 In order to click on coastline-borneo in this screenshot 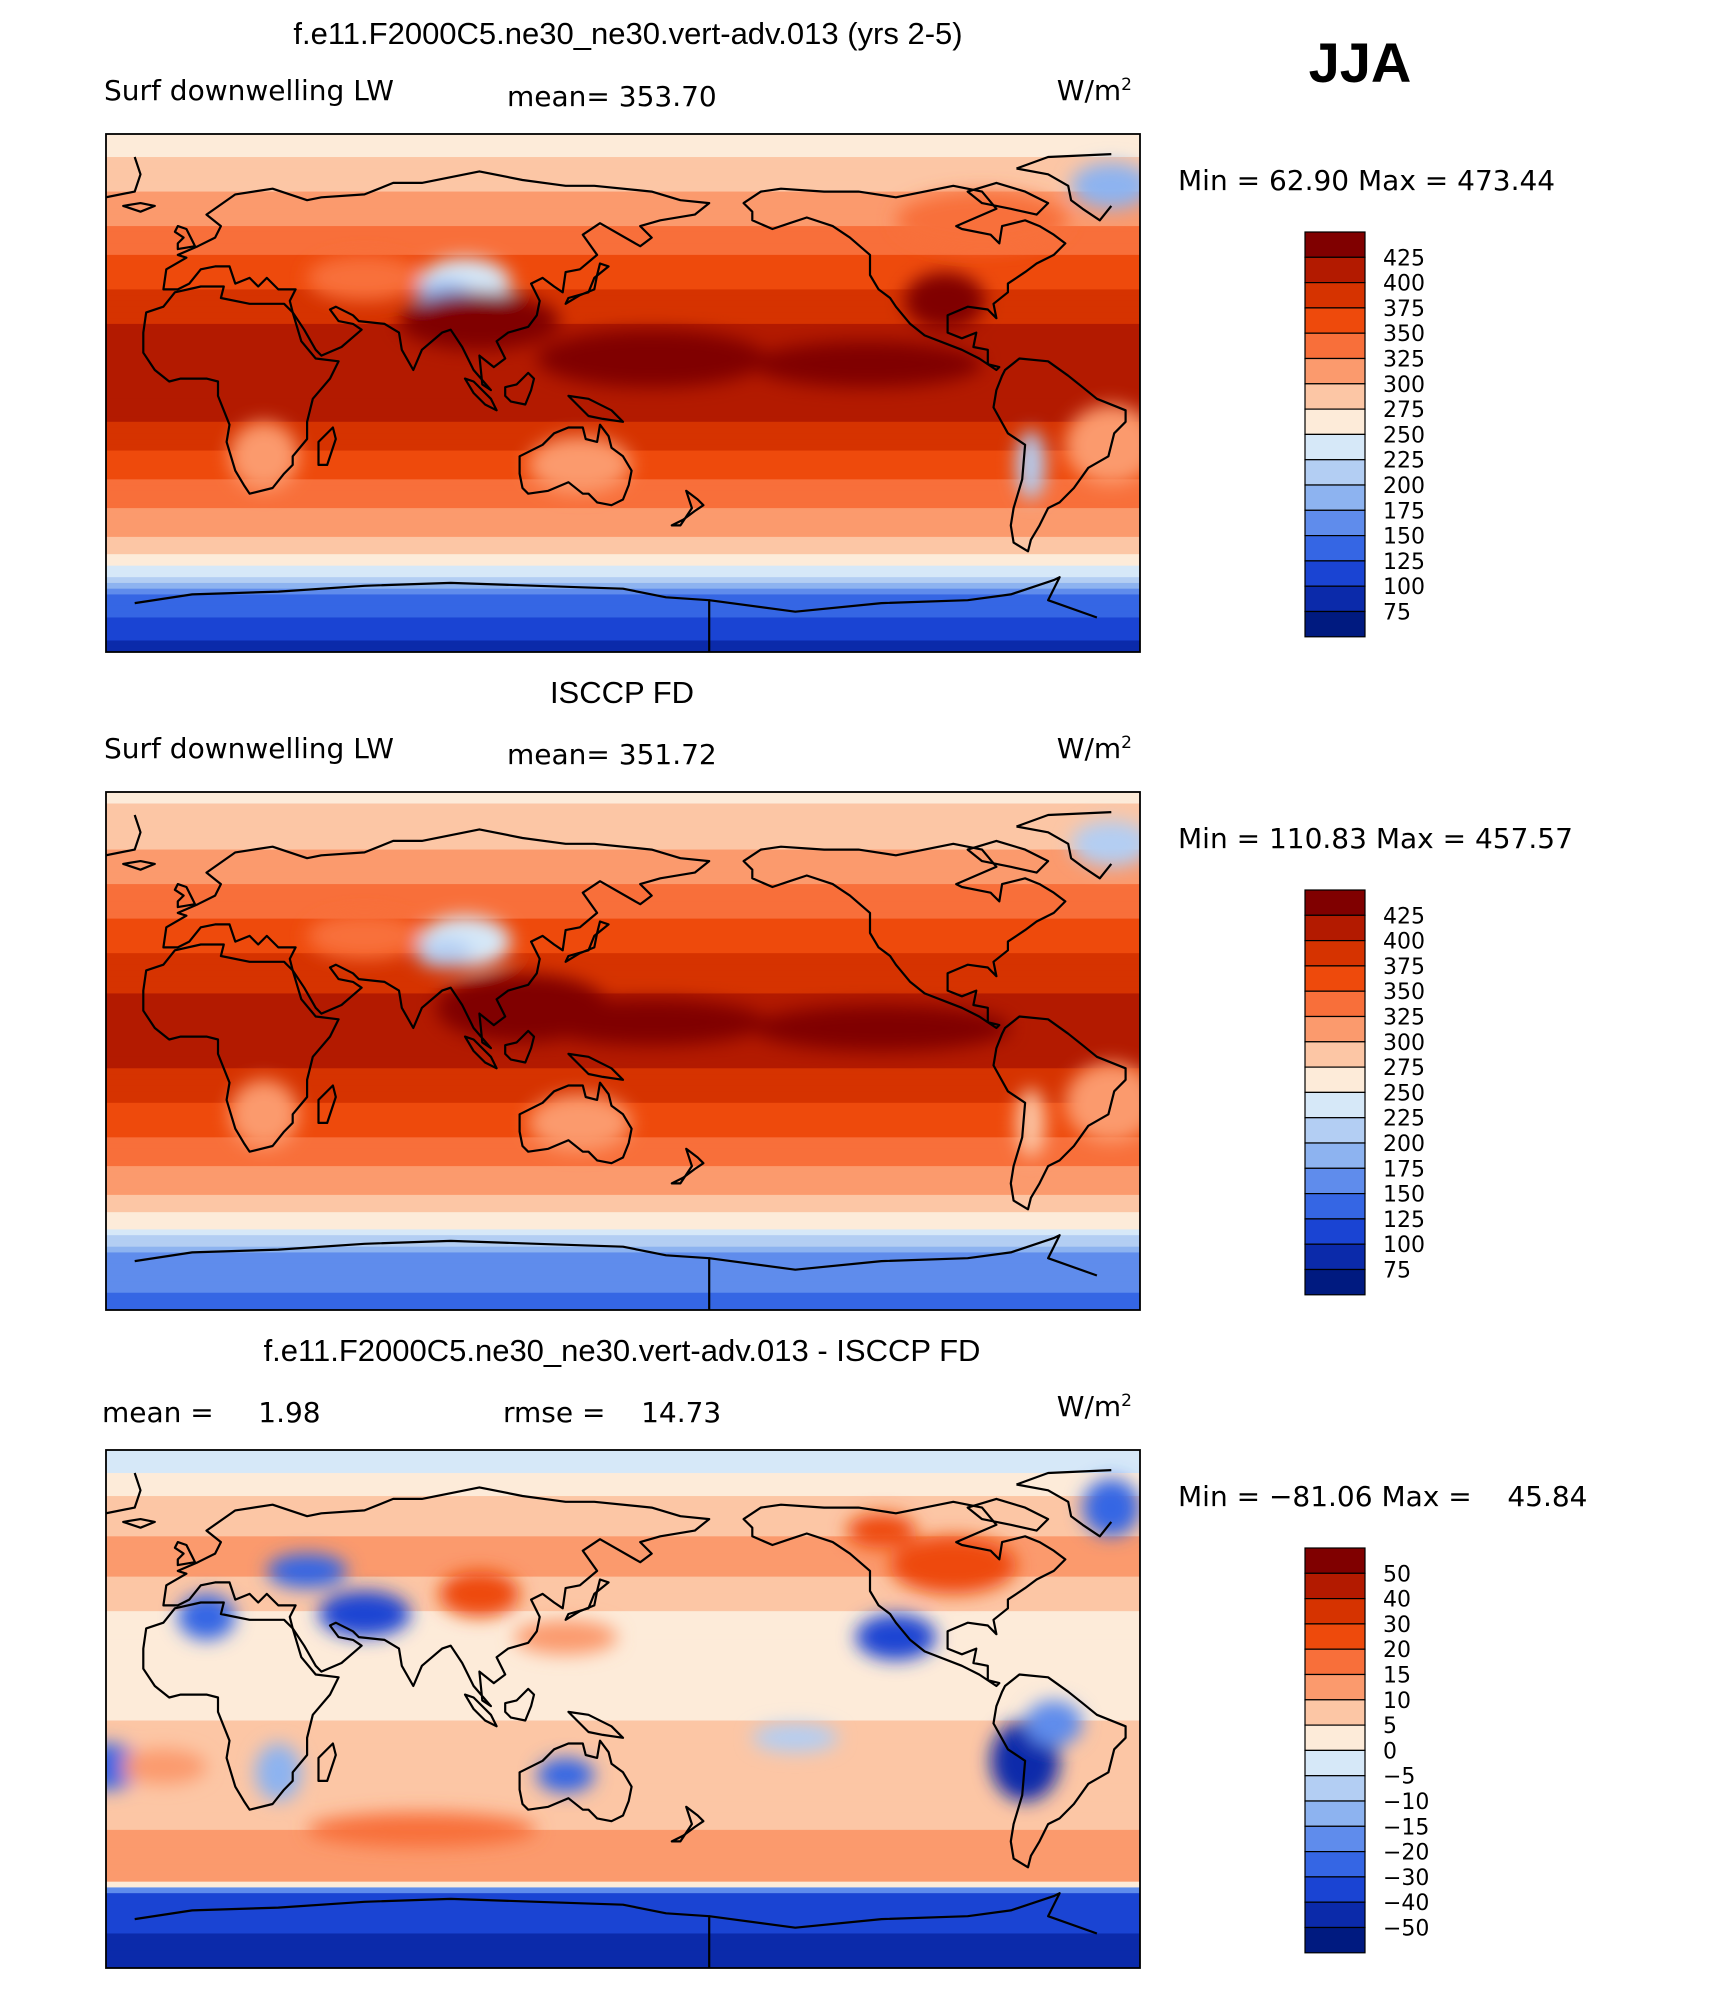, I will do `click(520, 1704)`.